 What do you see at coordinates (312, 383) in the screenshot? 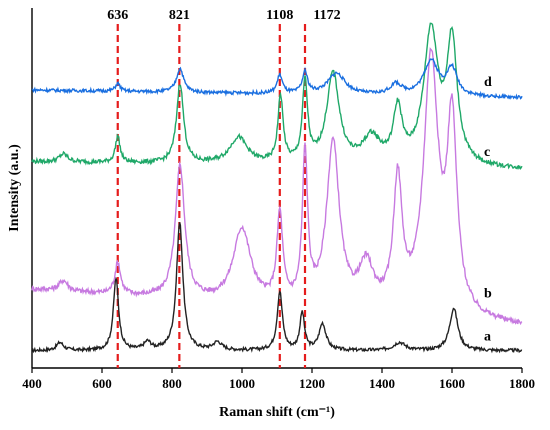
I see `x-tick-label-1200: 1200` at bounding box center [312, 383].